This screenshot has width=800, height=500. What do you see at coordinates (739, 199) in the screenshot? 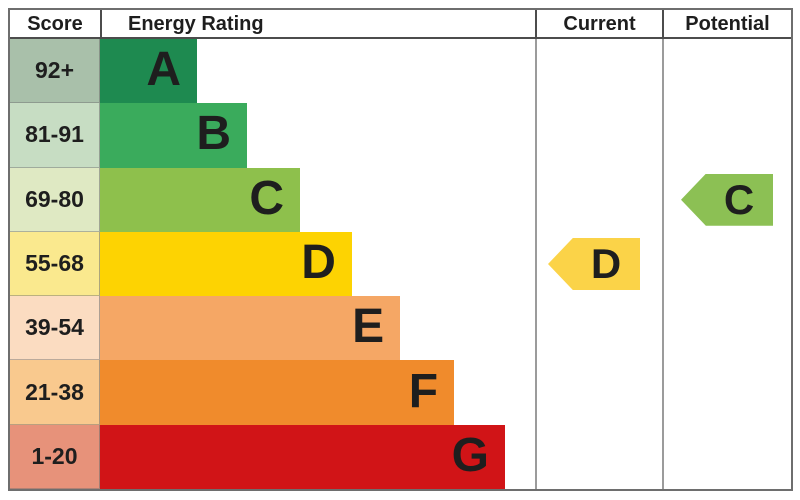
I see `potential-rating-letter: C` at bounding box center [739, 199].